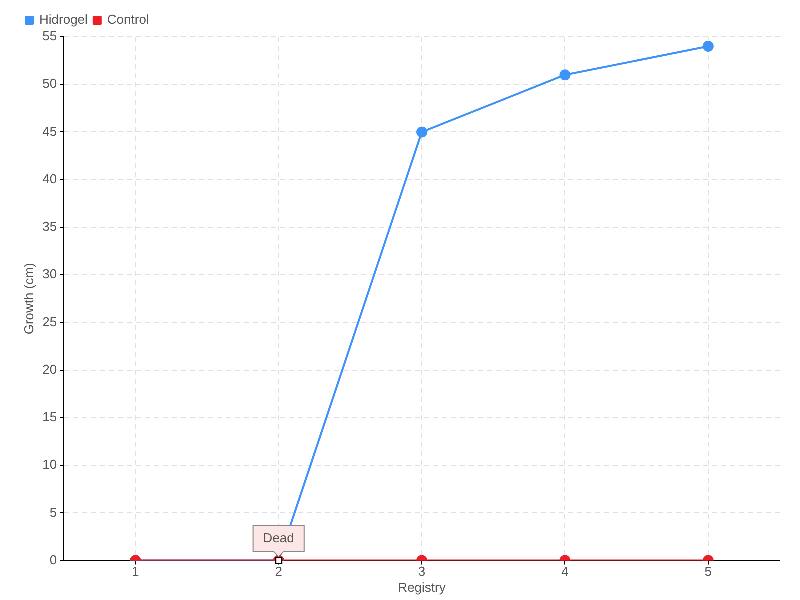  What do you see at coordinates (50, 464) in the screenshot?
I see `y-tick-label: 10` at bounding box center [50, 464].